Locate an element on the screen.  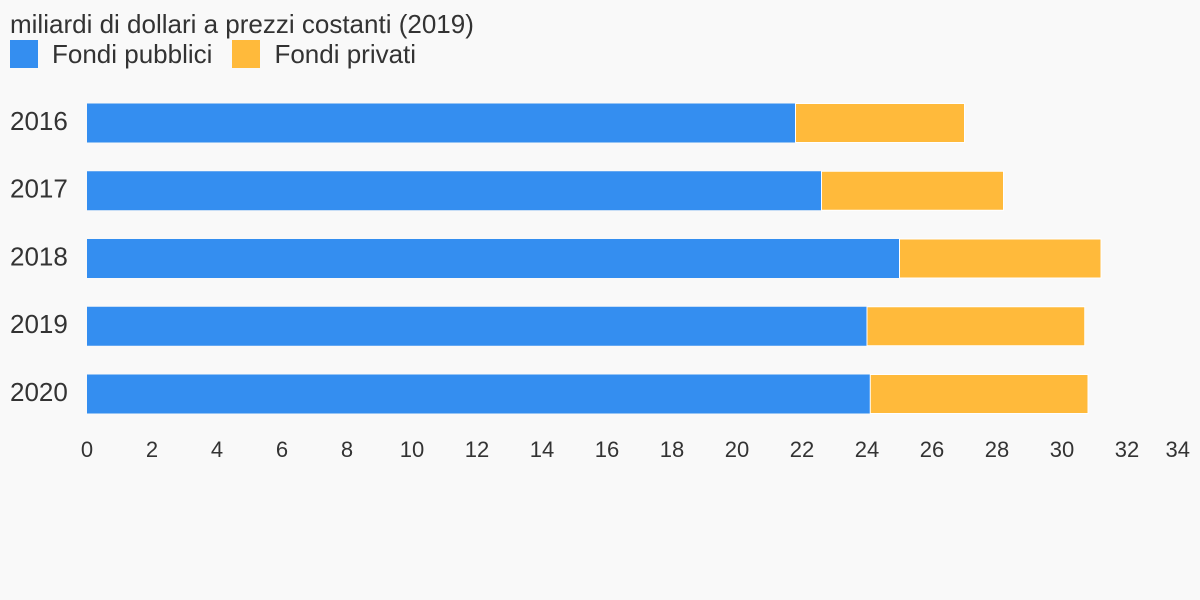
x-tick-label: 26 is located at coordinates (932, 449).